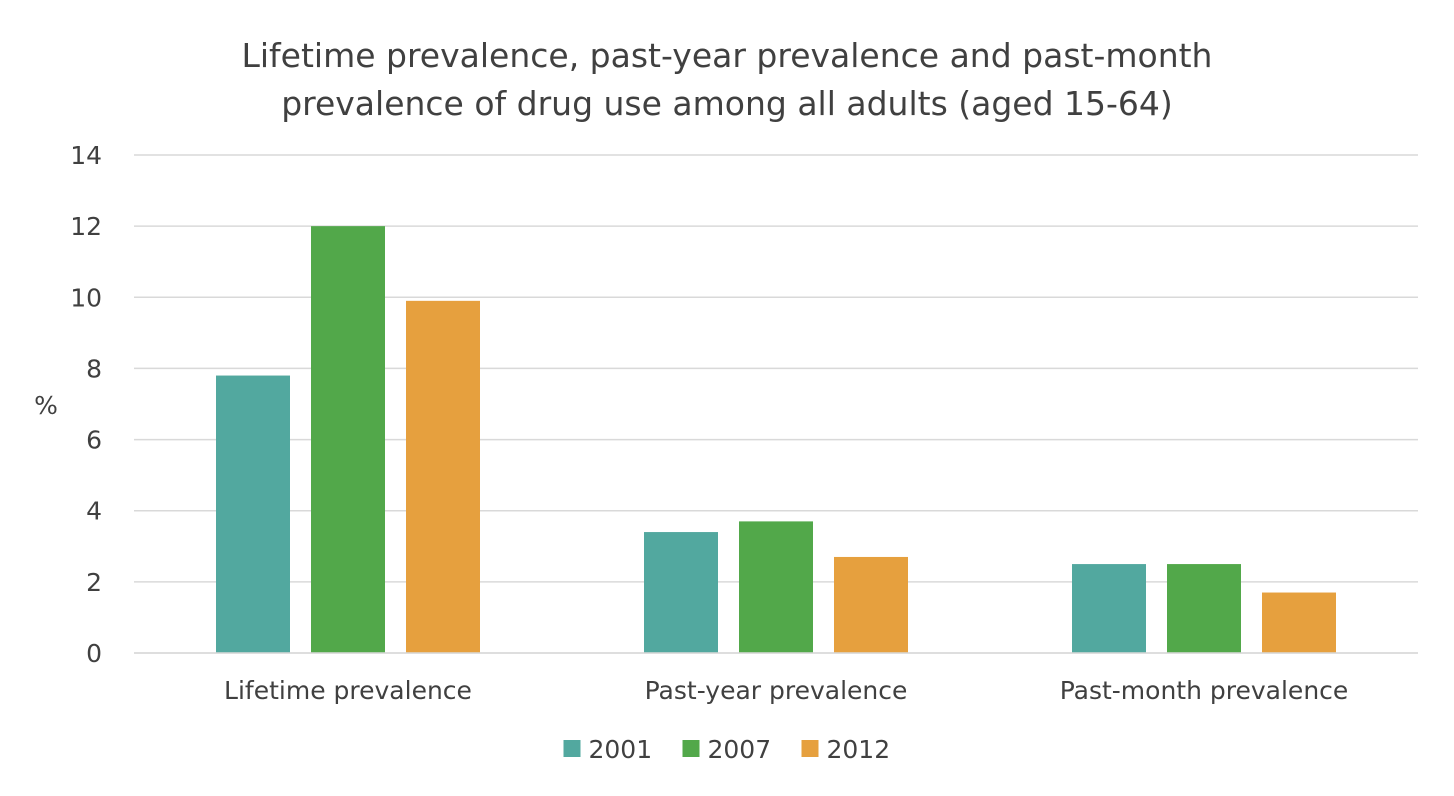 This screenshot has width=1454, height=796. I want to click on legend-label-2001: 2001, so click(621, 749).